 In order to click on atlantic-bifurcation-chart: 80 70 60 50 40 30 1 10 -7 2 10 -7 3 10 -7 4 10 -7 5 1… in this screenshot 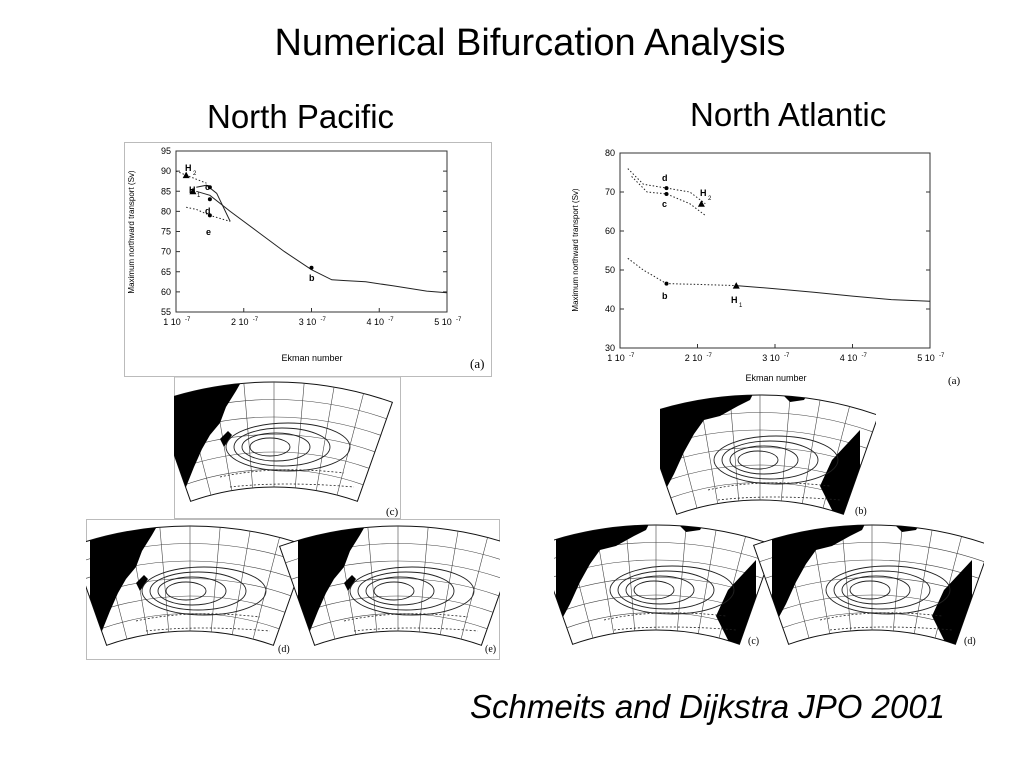, I will do `click(766, 267)`.